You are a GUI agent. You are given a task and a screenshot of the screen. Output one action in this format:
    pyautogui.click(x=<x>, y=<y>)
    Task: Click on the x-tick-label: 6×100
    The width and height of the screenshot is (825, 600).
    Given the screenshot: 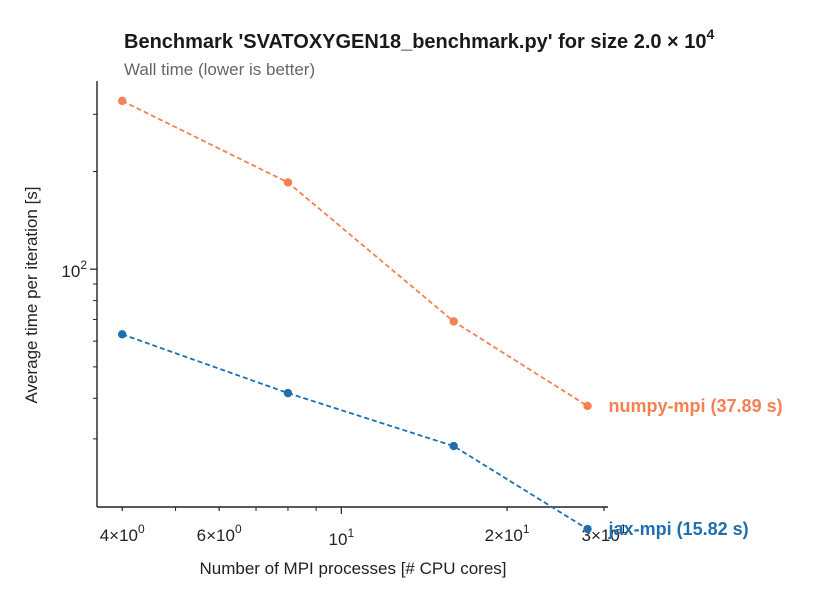 What is the action you would take?
    pyautogui.click(x=219, y=533)
    